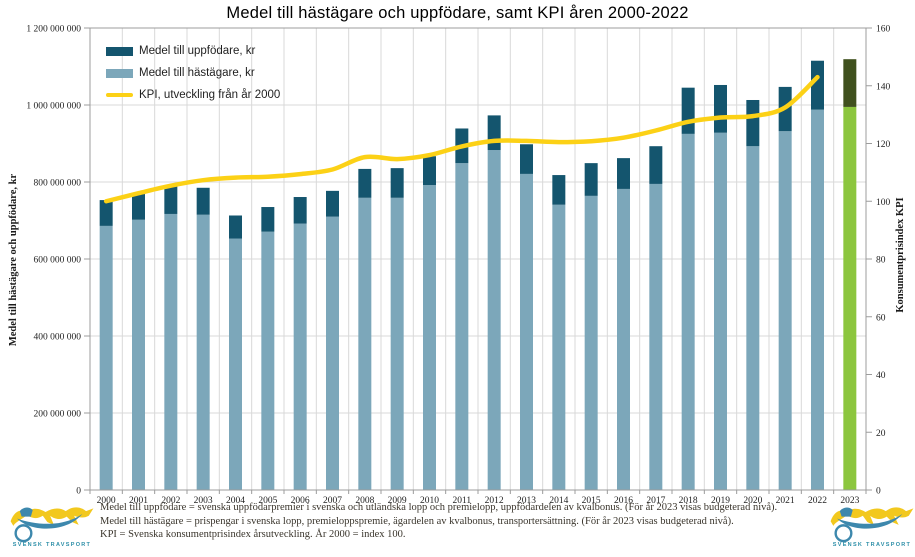 Image resolution: width=915 pixels, height=557 pixels. Describe the element at coordinates (494, 320) in the screenshot. I see `bar-hastagare-2012` at that location.